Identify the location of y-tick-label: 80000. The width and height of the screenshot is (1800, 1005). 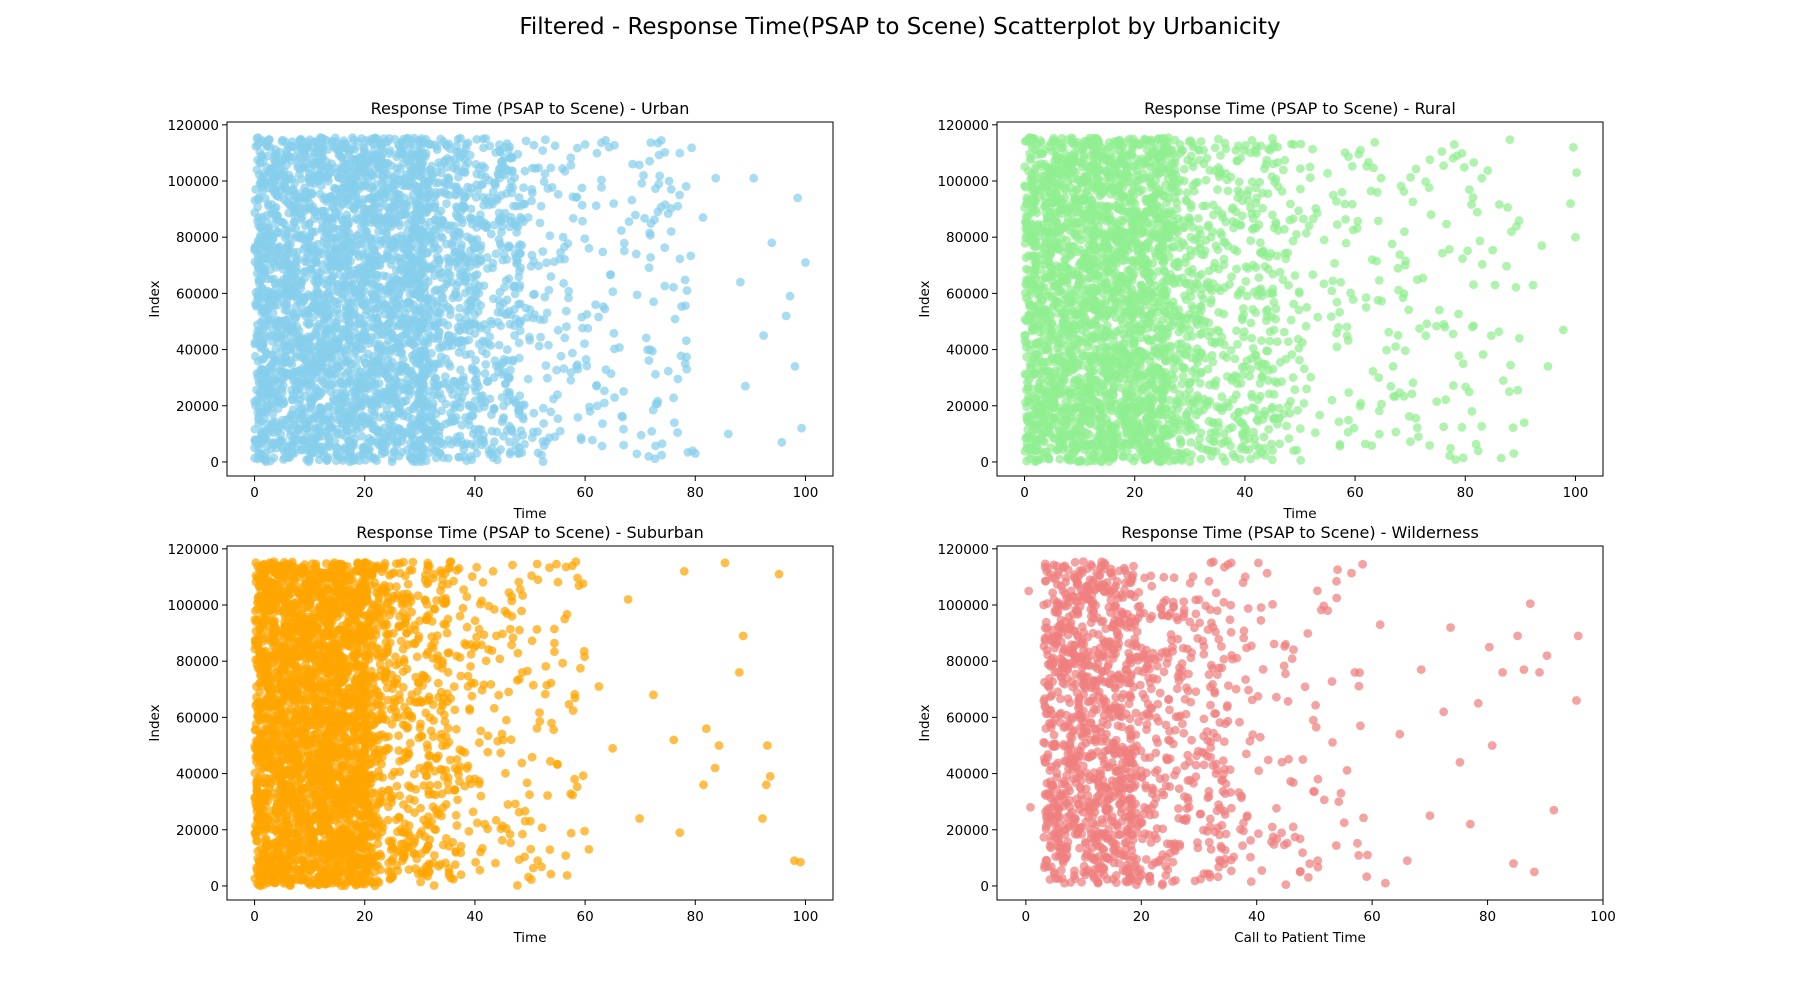
(197, 238).